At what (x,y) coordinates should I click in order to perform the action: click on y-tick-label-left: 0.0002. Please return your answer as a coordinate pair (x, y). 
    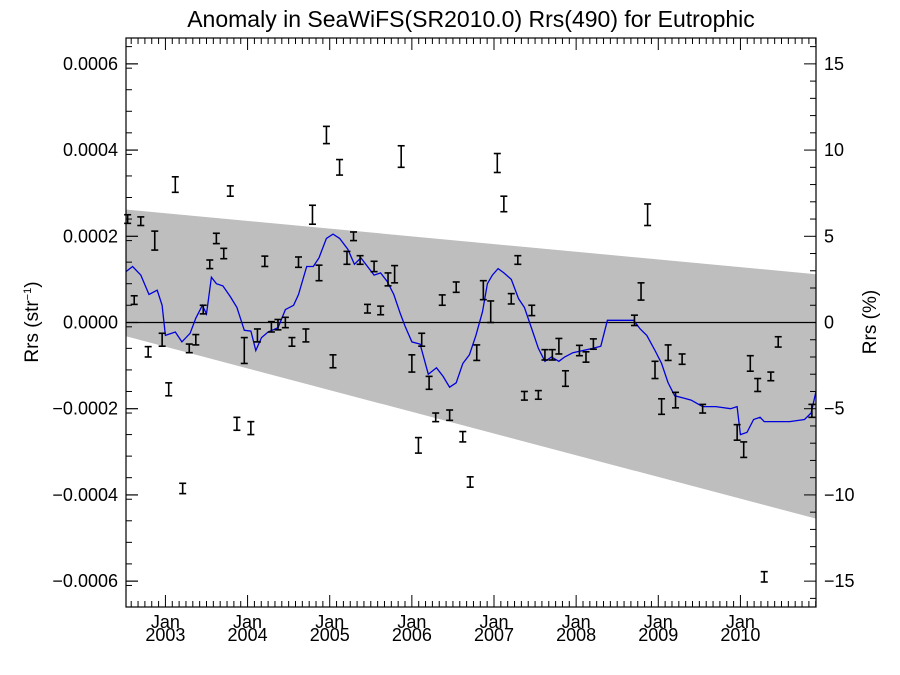
    Looking at the image, I should click on (90, 236).